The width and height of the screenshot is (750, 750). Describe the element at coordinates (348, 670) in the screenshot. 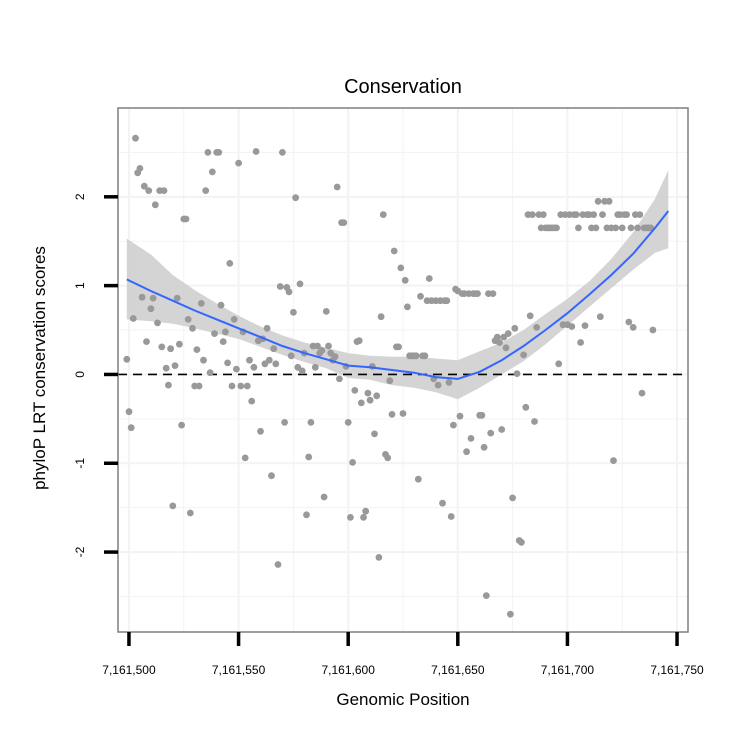

I see `x-tick-label: 7,161,600` at that location.